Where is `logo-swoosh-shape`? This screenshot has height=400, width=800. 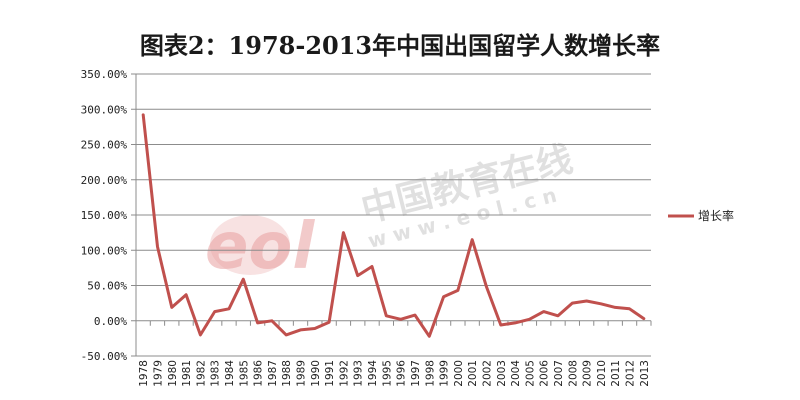 logo-swoosh-shape is located at coordinates (250, 245).